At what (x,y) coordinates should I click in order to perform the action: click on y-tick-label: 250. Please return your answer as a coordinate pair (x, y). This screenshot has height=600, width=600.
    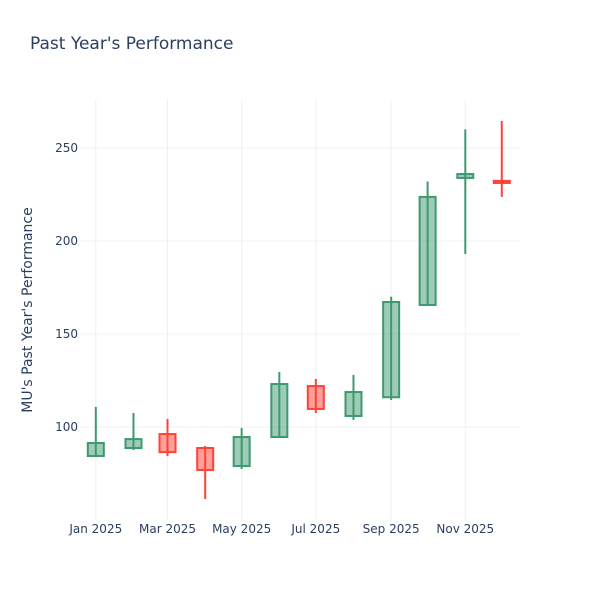
    Looking at the image, I should click on (66, 148).